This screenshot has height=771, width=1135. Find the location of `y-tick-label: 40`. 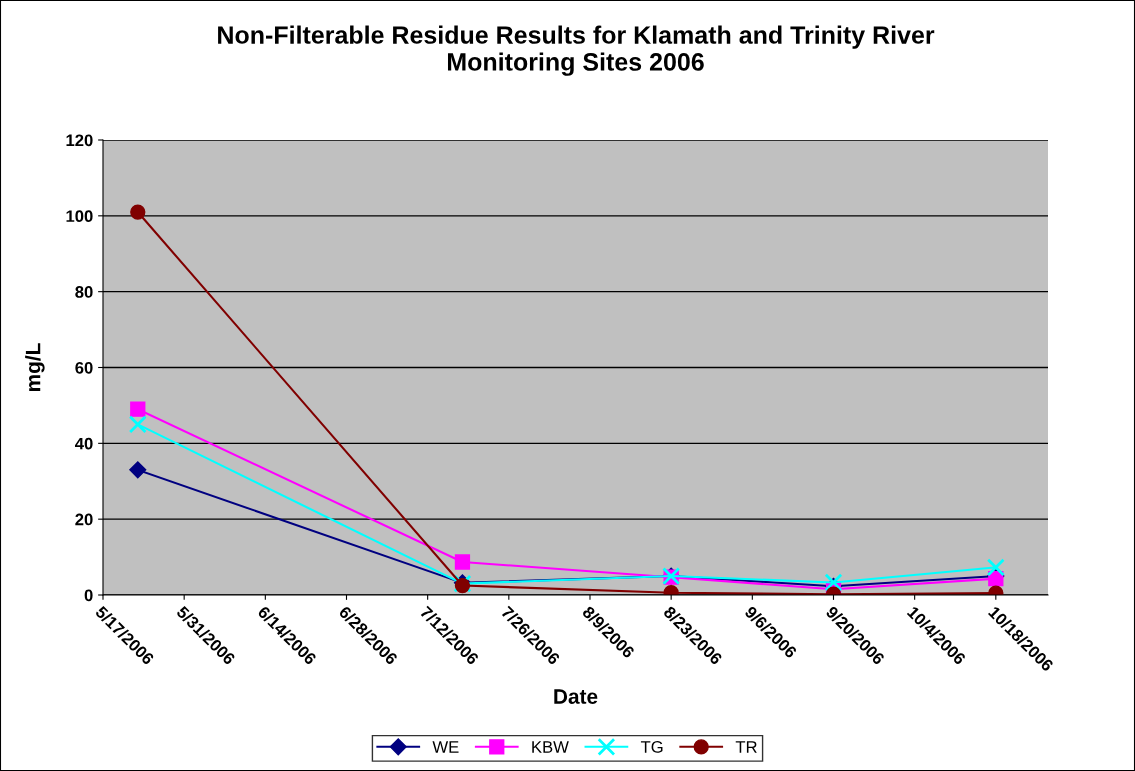

y-tick-label: 40 is located at coordinates (83, 443).